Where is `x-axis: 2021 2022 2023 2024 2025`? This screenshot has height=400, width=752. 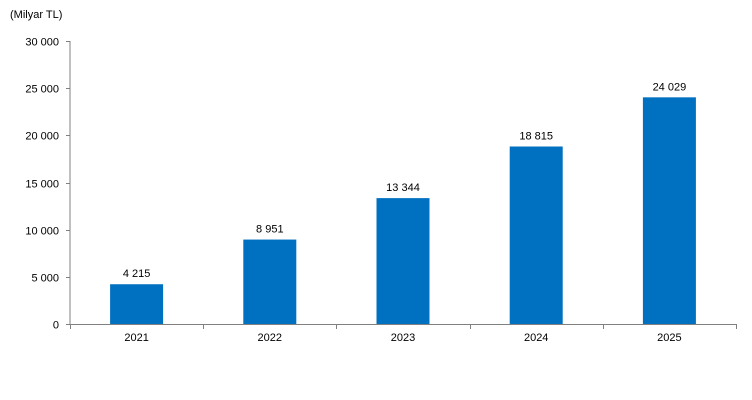
x-axis: 2021 2022 2023 2024 2025 is located at coordinates (403, 334).